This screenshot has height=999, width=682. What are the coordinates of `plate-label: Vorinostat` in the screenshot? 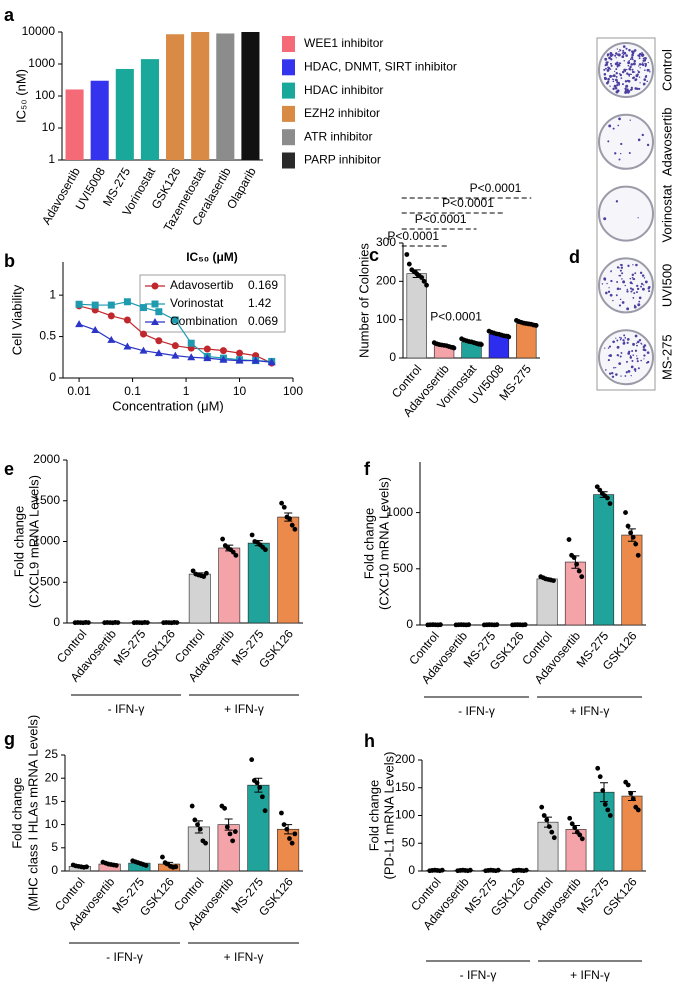 It's located at (666, 213).